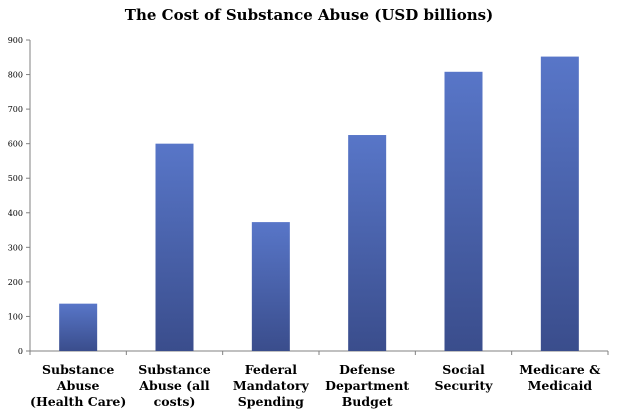 This screenshot has height=418, width=618. Describe the element at coordinates (367, 385) in the screenshot. I see `x-category-label: Defense Department Budget` at that location.